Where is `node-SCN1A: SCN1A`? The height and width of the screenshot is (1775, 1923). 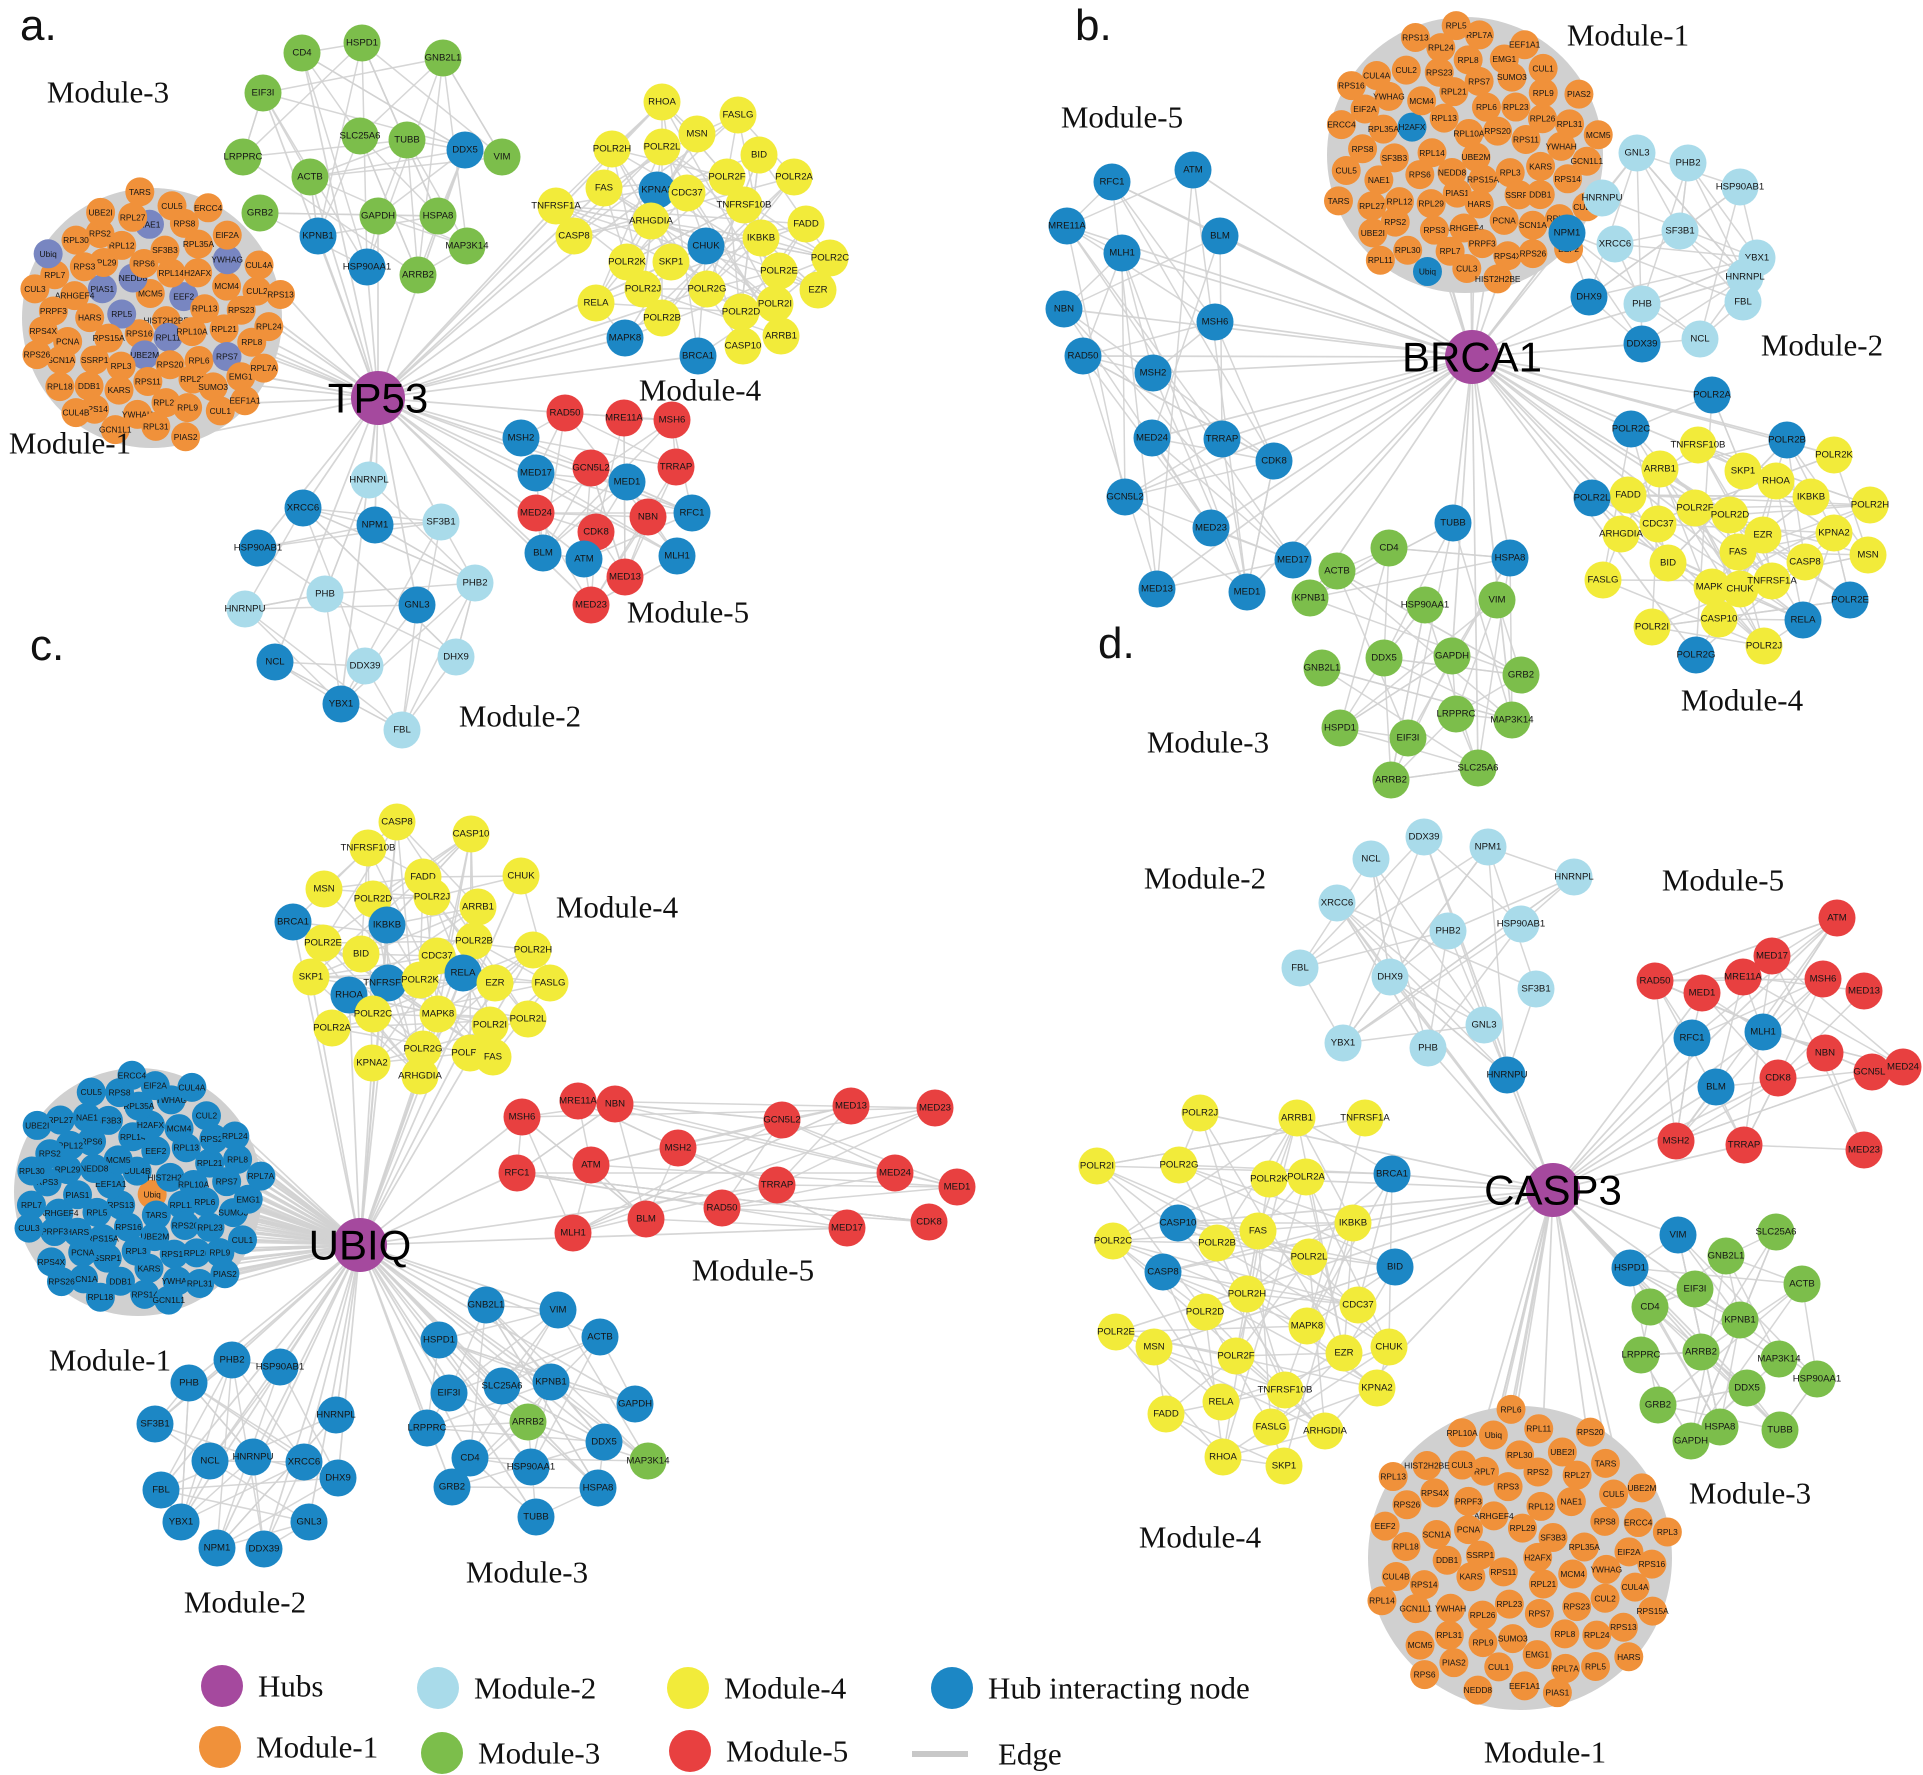 node-SCN1A: SCN1A is located at coordinates (61, 360).